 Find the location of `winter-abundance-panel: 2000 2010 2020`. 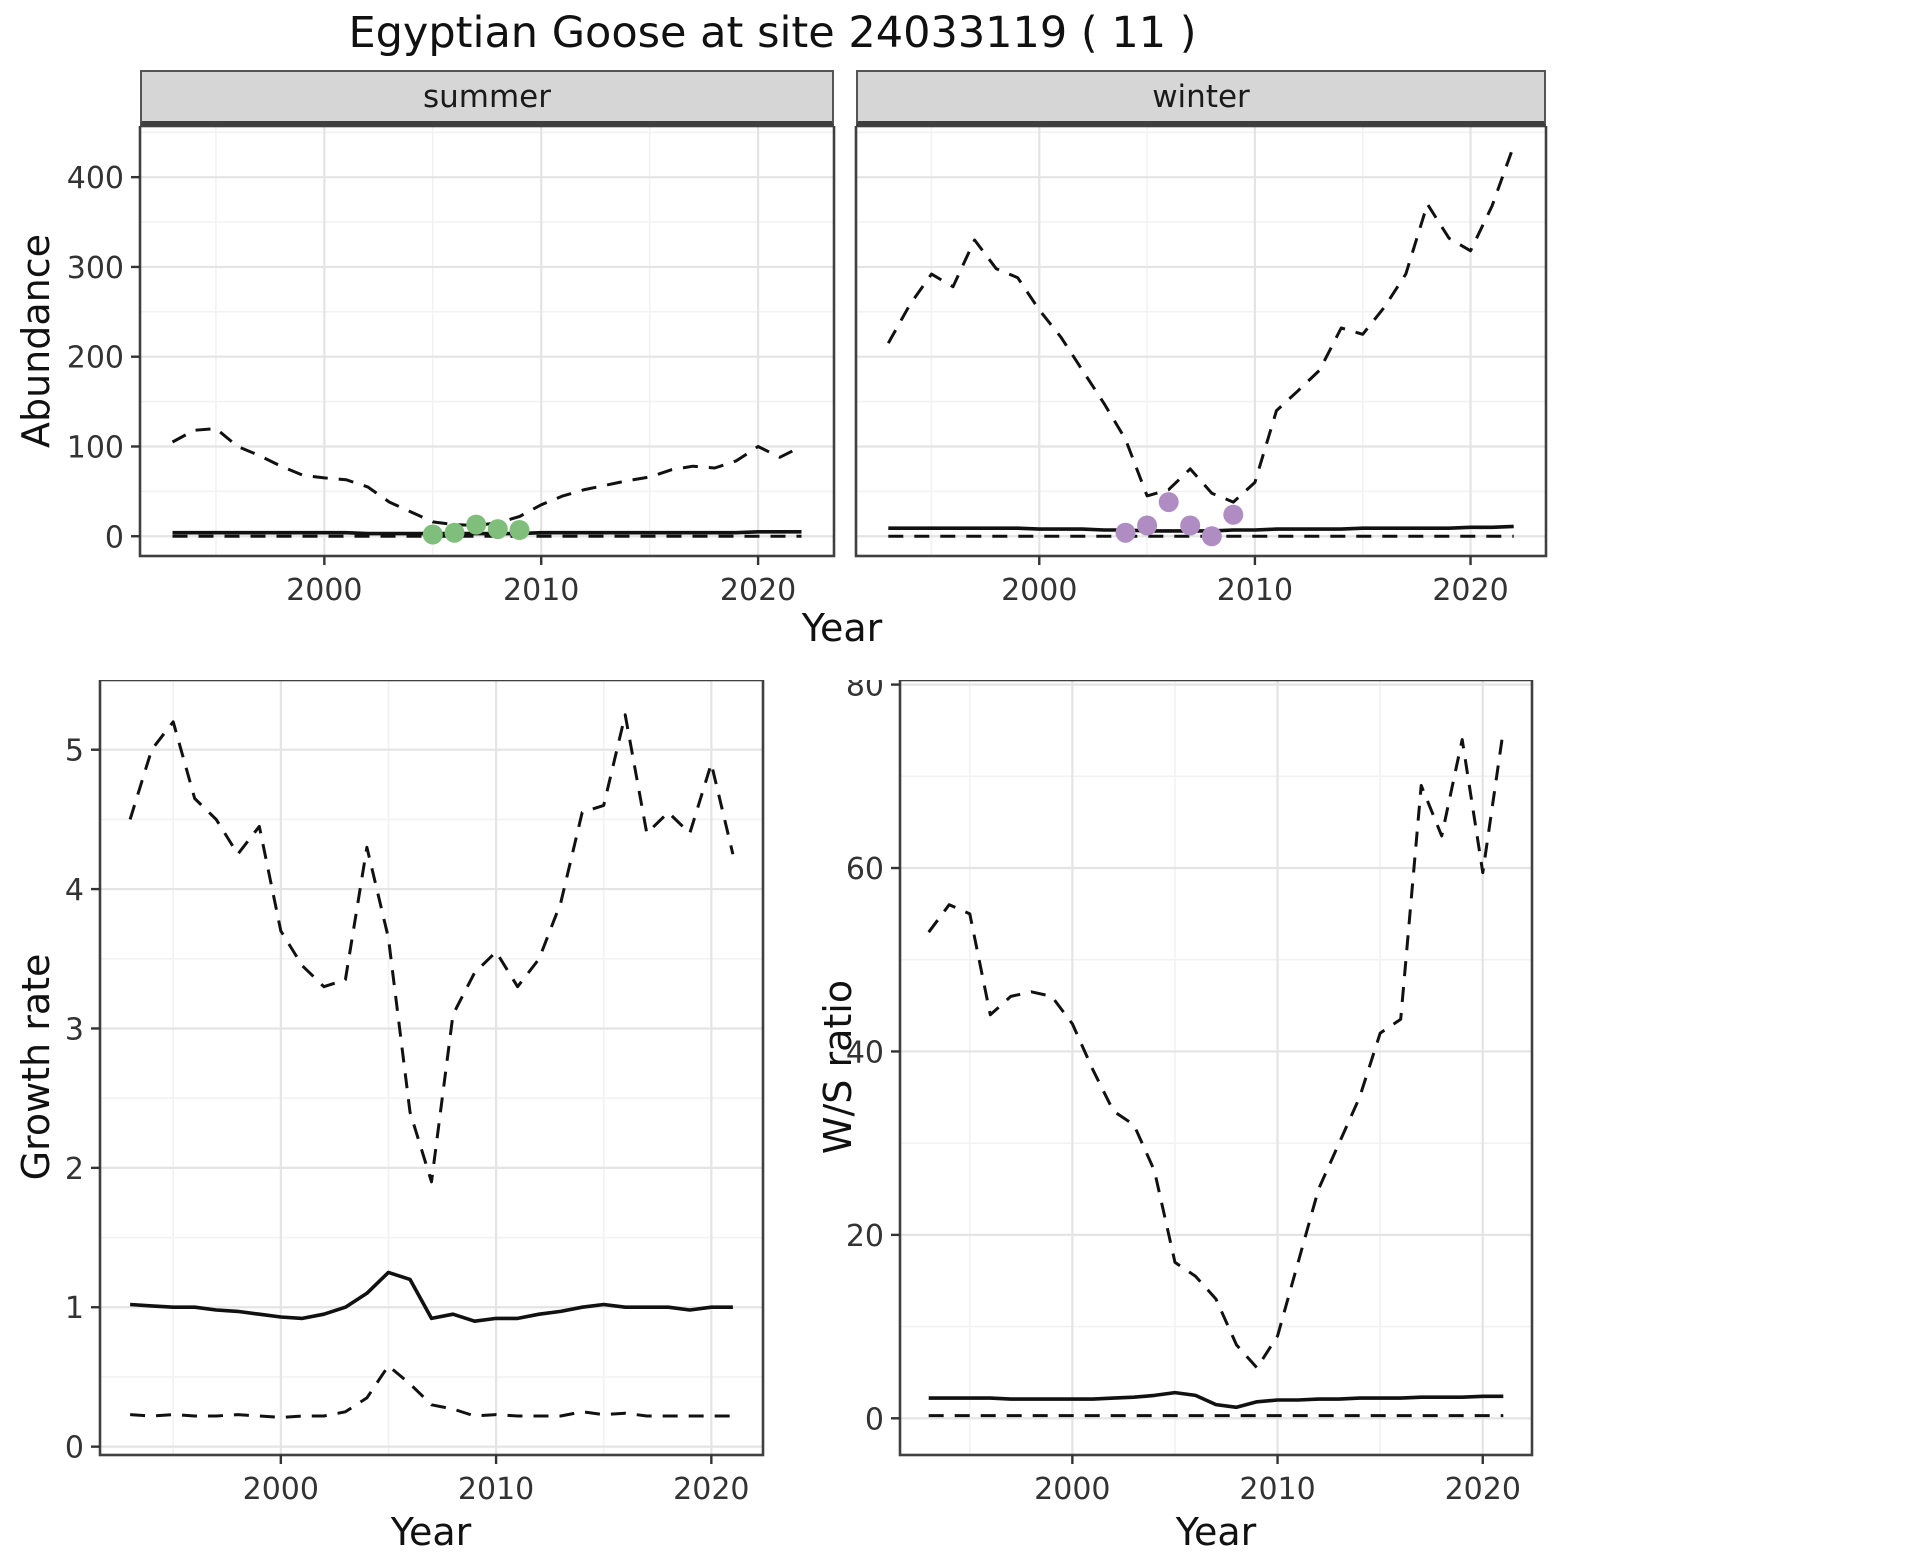

winter-abundance-panel: 2000 2010 2020 is located at coordinates (1176, 367).